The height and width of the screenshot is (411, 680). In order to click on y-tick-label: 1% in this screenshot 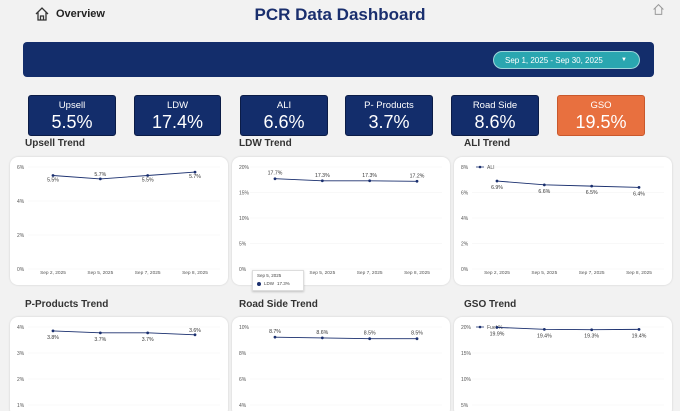, I will do `click(21, 406)`.